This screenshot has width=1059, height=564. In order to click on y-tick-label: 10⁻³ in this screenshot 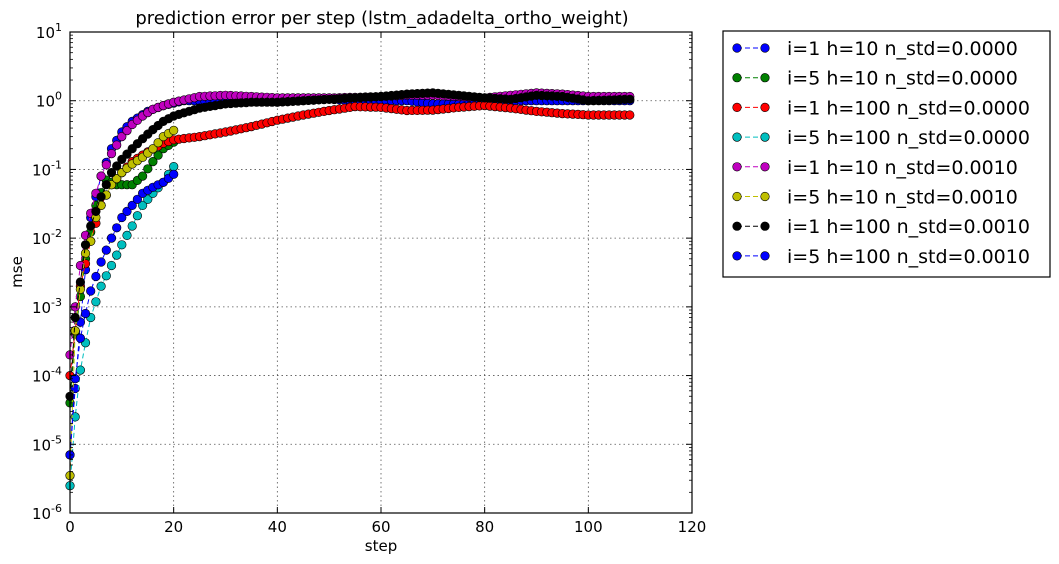, I will do `click(47, 306)`.